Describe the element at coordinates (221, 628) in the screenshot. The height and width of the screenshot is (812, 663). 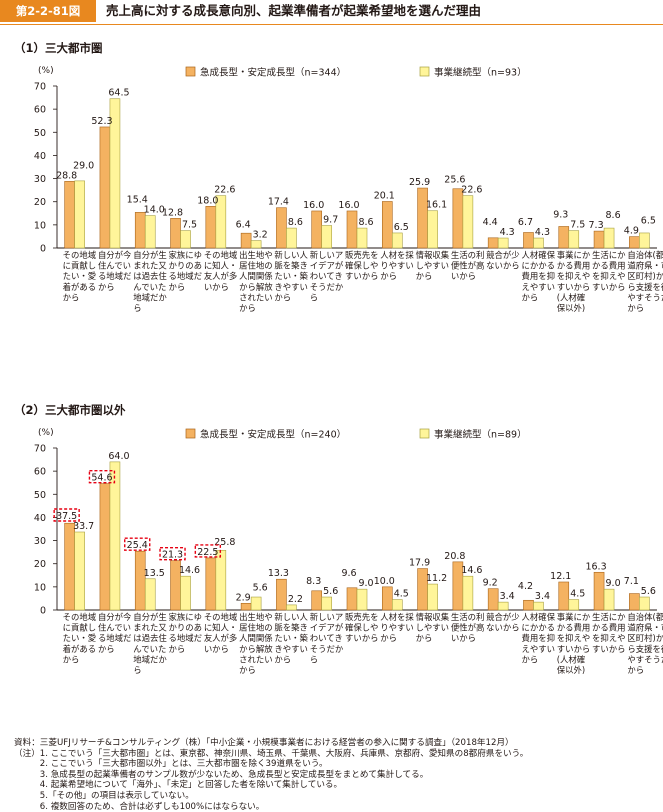
I see `category-label: に知人・` at that location.